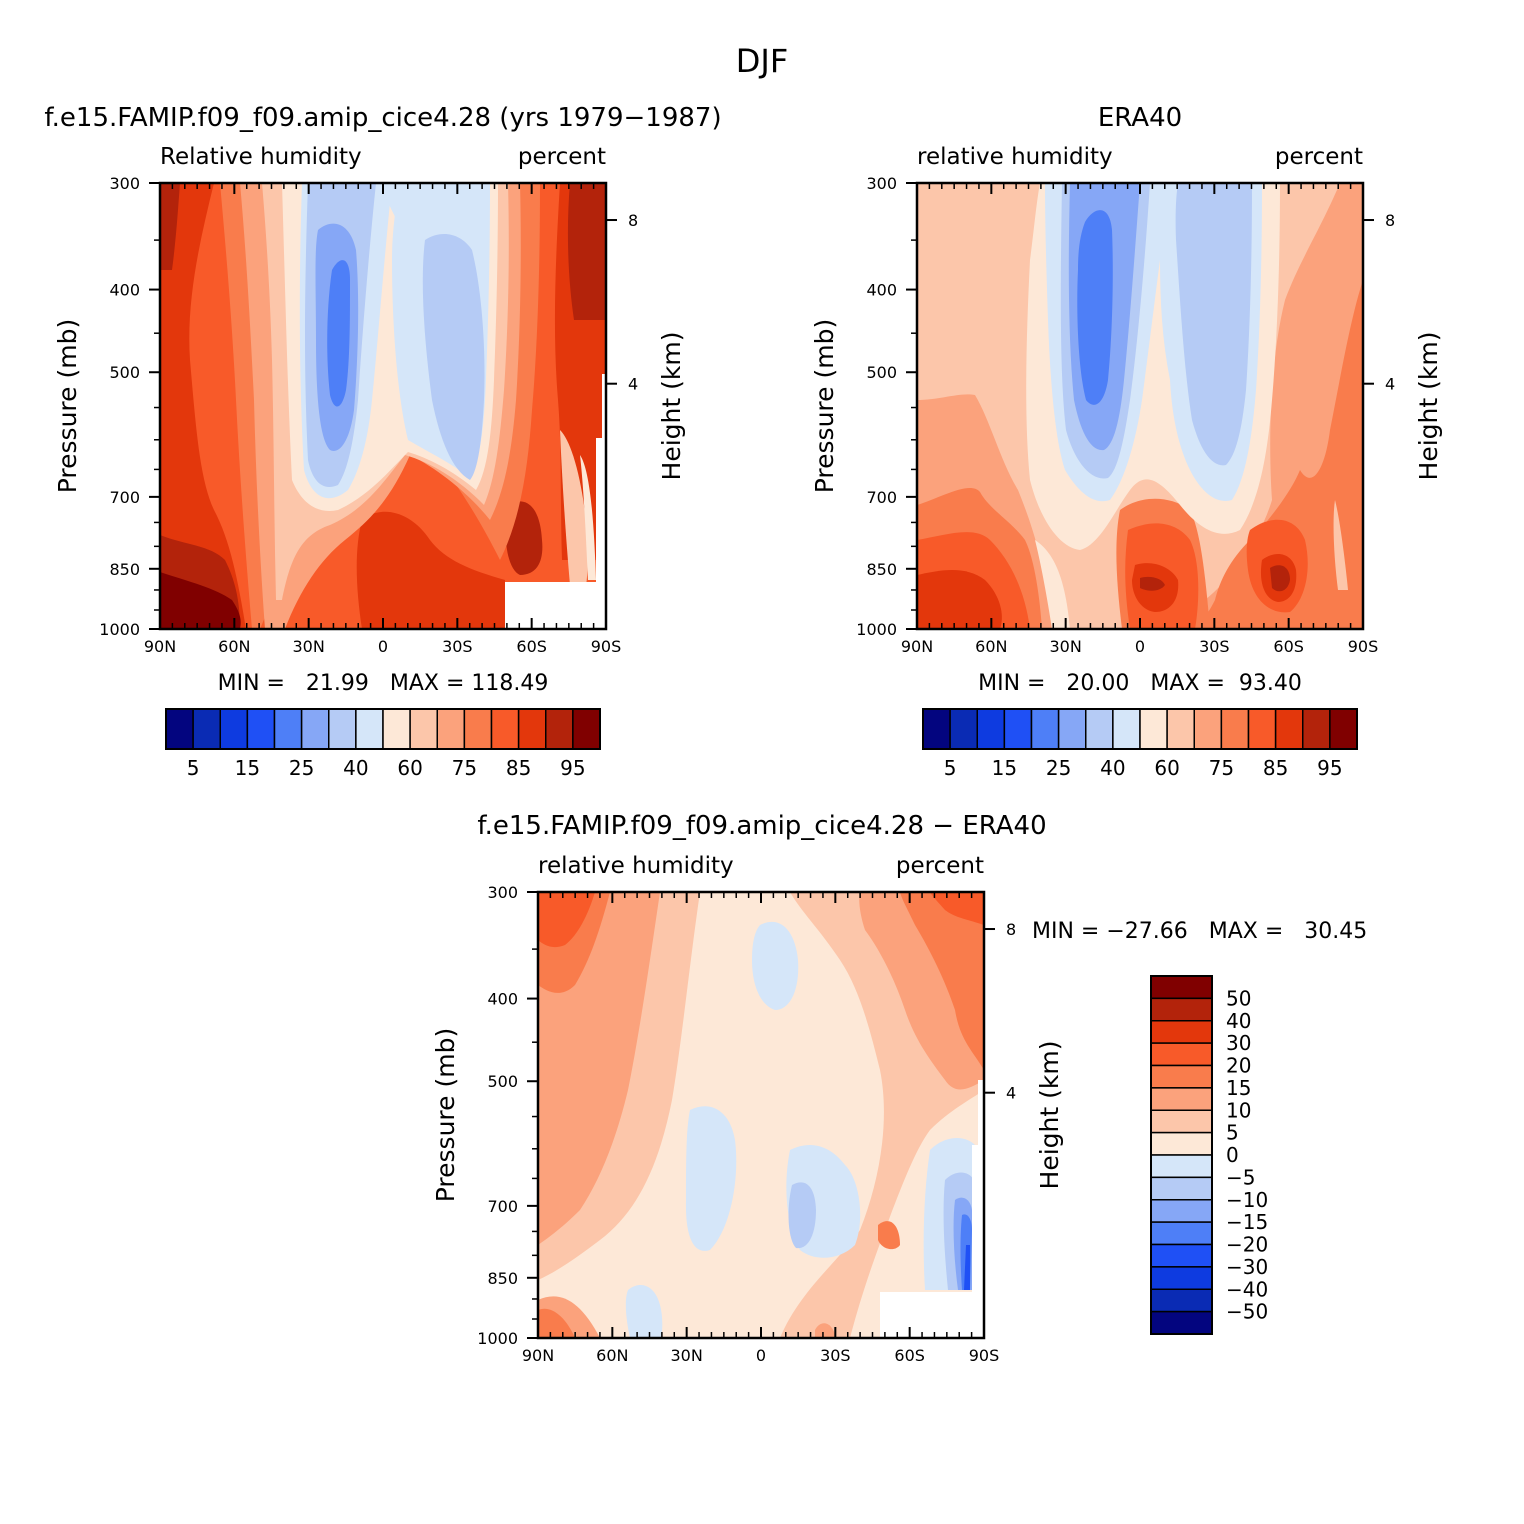 The image size is (1524, 1524). I want to click on colorbar-label: −10, so click(1247, 1200).